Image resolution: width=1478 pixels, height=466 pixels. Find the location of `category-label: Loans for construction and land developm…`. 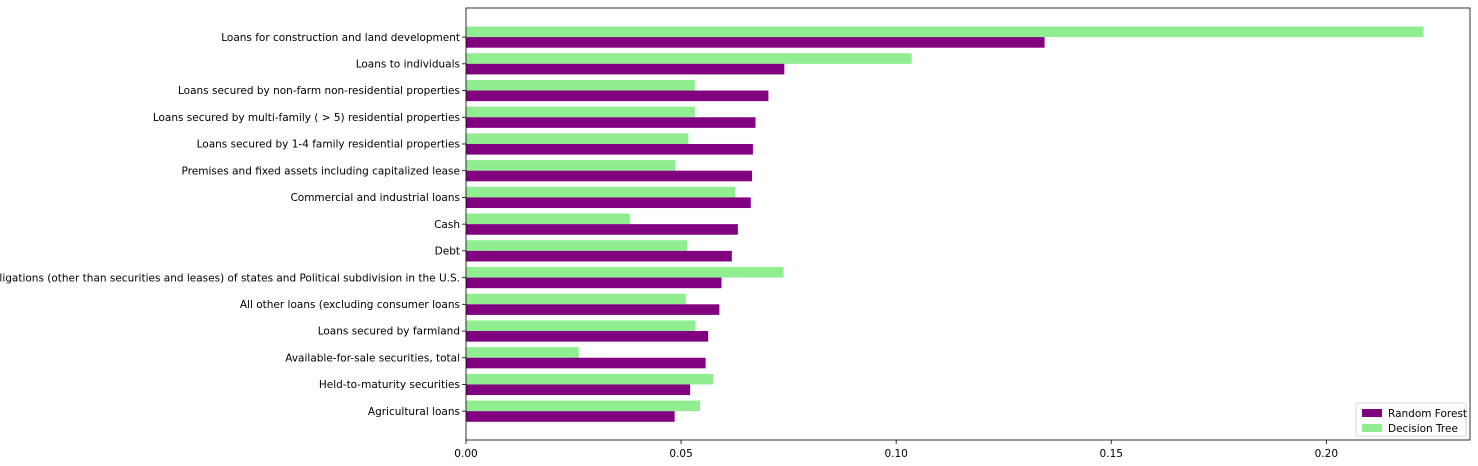

category-label: Loans for construction and land developm… is located at coordinates (340, 38).